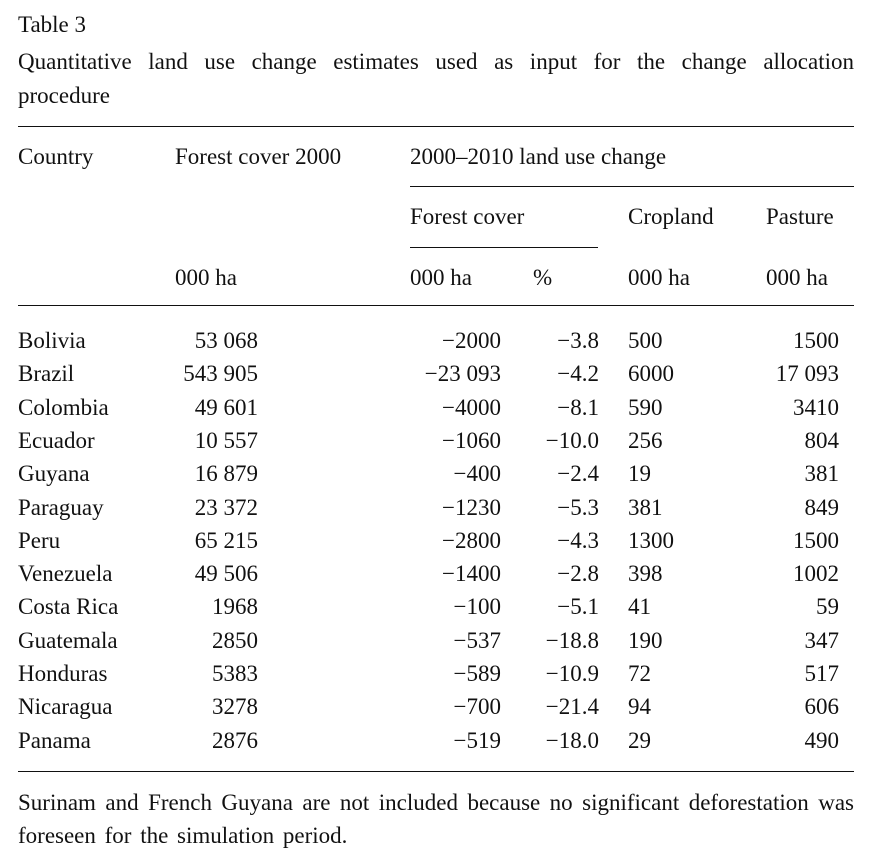 The image size is (888, 863). I want to click on cell-cropland: 6000, so click(651, 373).